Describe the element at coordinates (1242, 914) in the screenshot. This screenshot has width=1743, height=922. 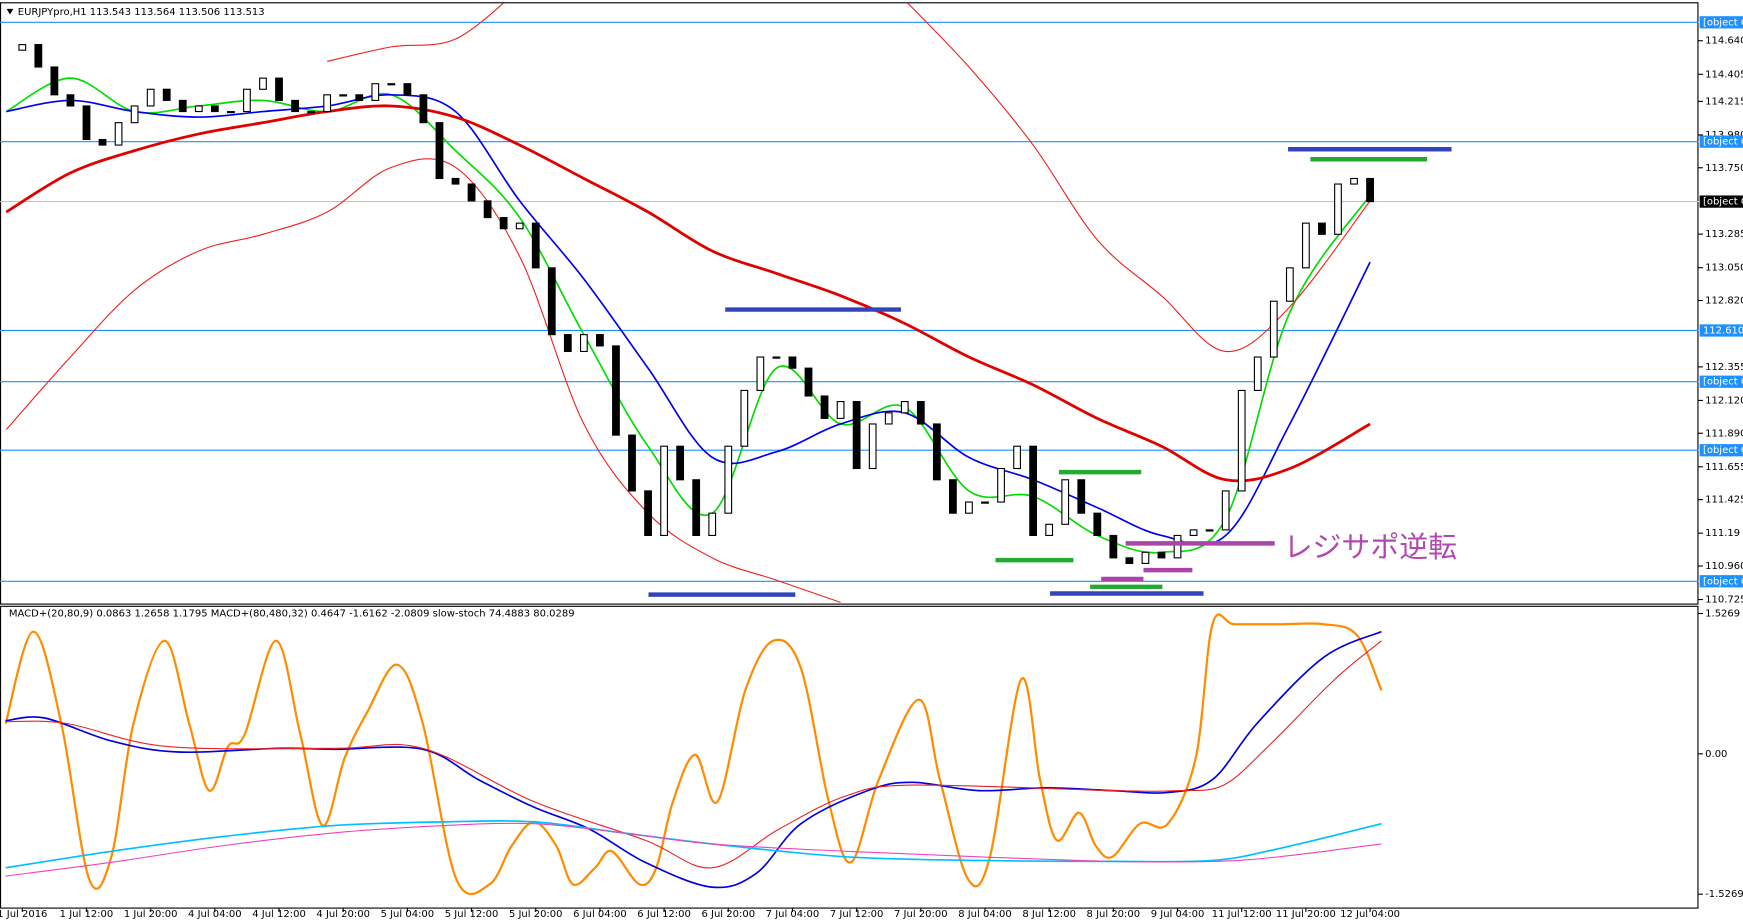
I see `x-tick-label: 11 Jul 12:00` at that location.